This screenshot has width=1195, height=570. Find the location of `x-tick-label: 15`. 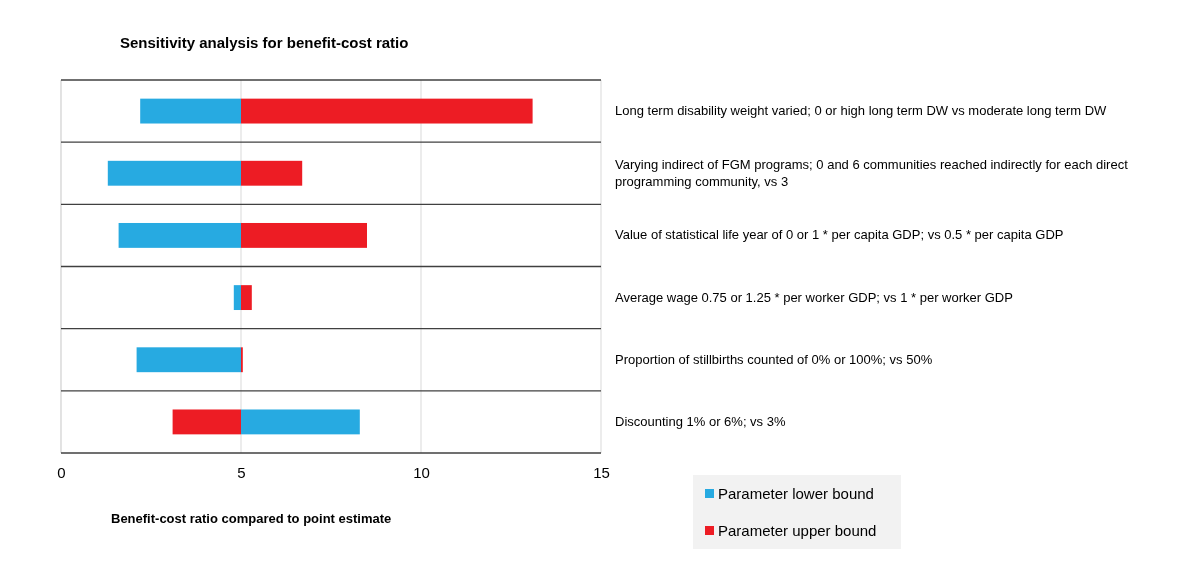

x-tick-label: 15 is located at coordinates (601, 472).